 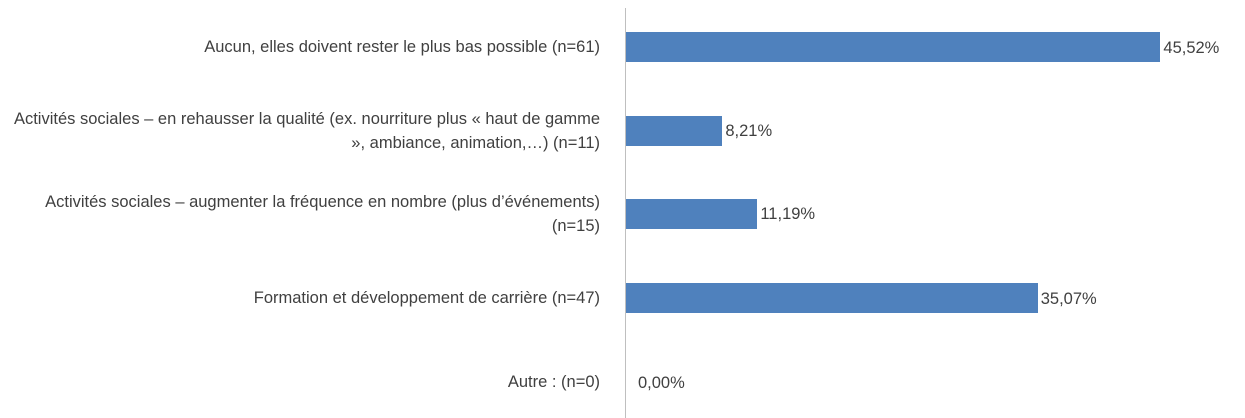 What do you see at coordinates (749, 130) in the screenshot?
I see `value-label: 8,21%` at bounding box center [749, 130].